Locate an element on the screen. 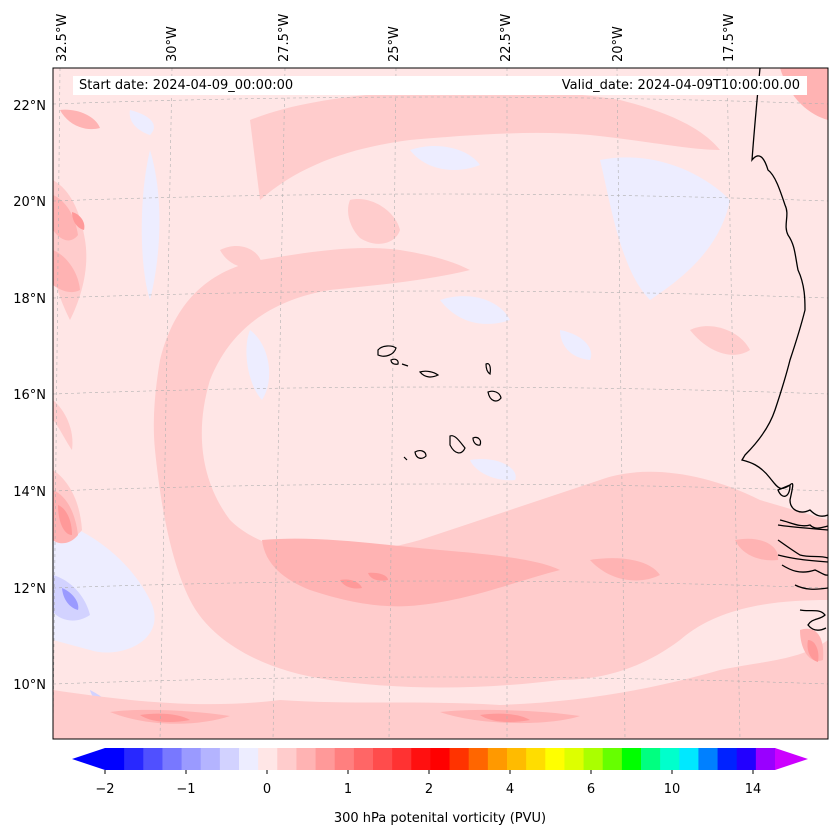 The image size is (837, 836). colorbar-tick-label: 2 is located at coordinates (429, 789).